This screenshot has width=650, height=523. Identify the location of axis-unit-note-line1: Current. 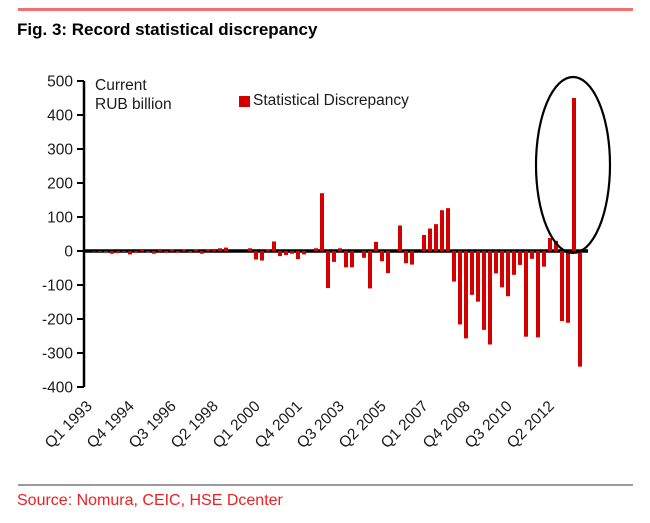
(121, 85).